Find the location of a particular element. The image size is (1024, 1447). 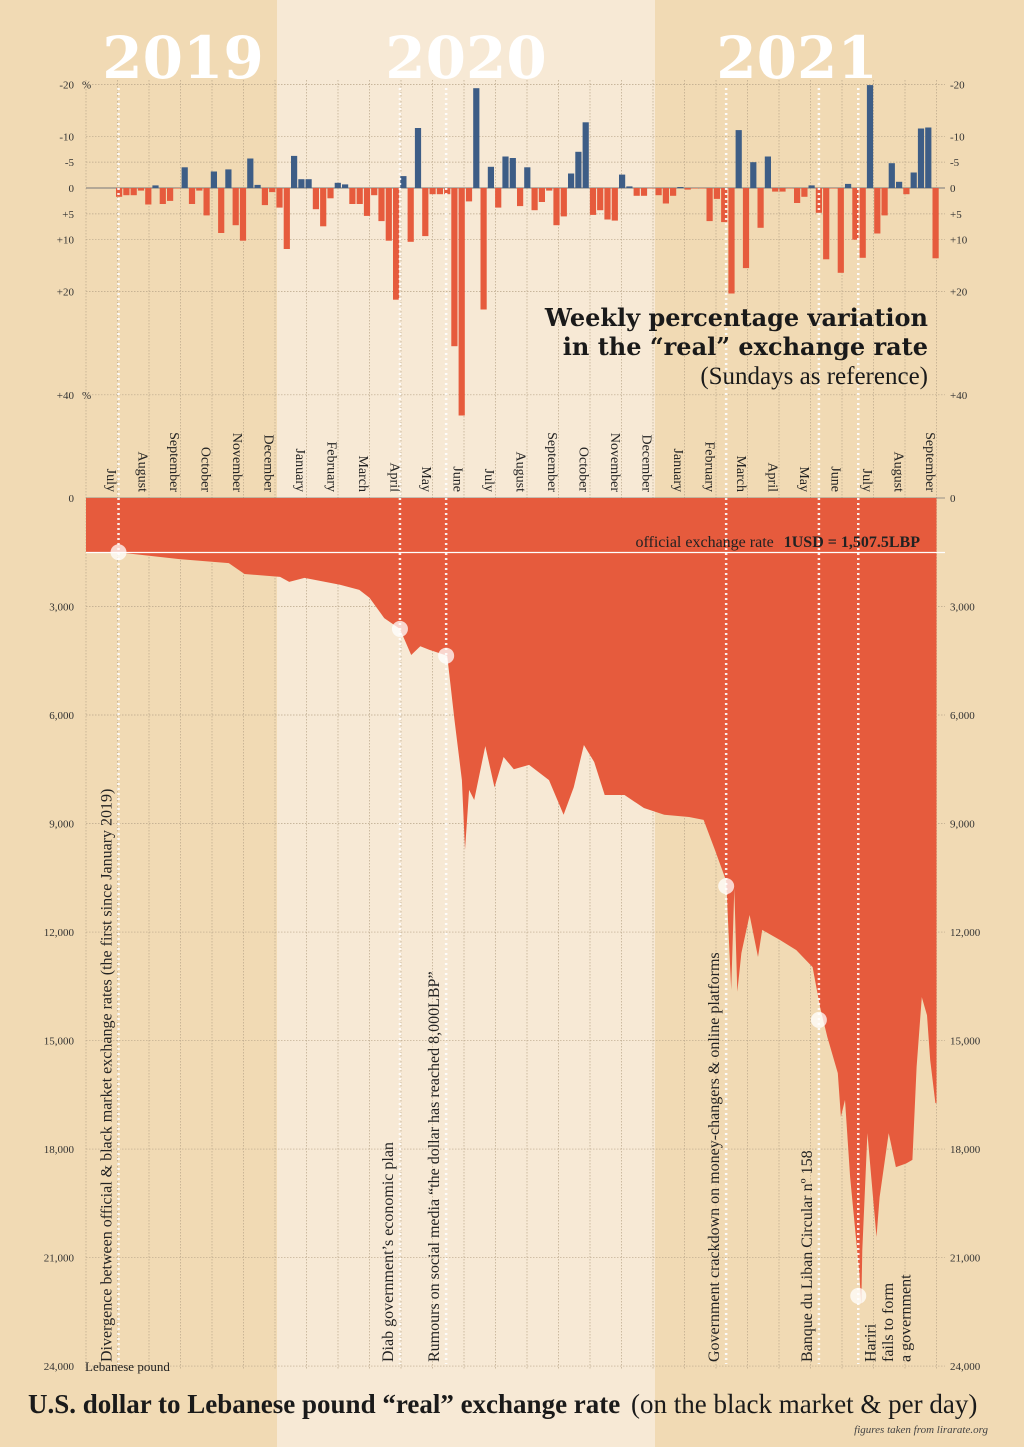

weekly-y-tick-right: -20 is located at coordinates (957, 86).